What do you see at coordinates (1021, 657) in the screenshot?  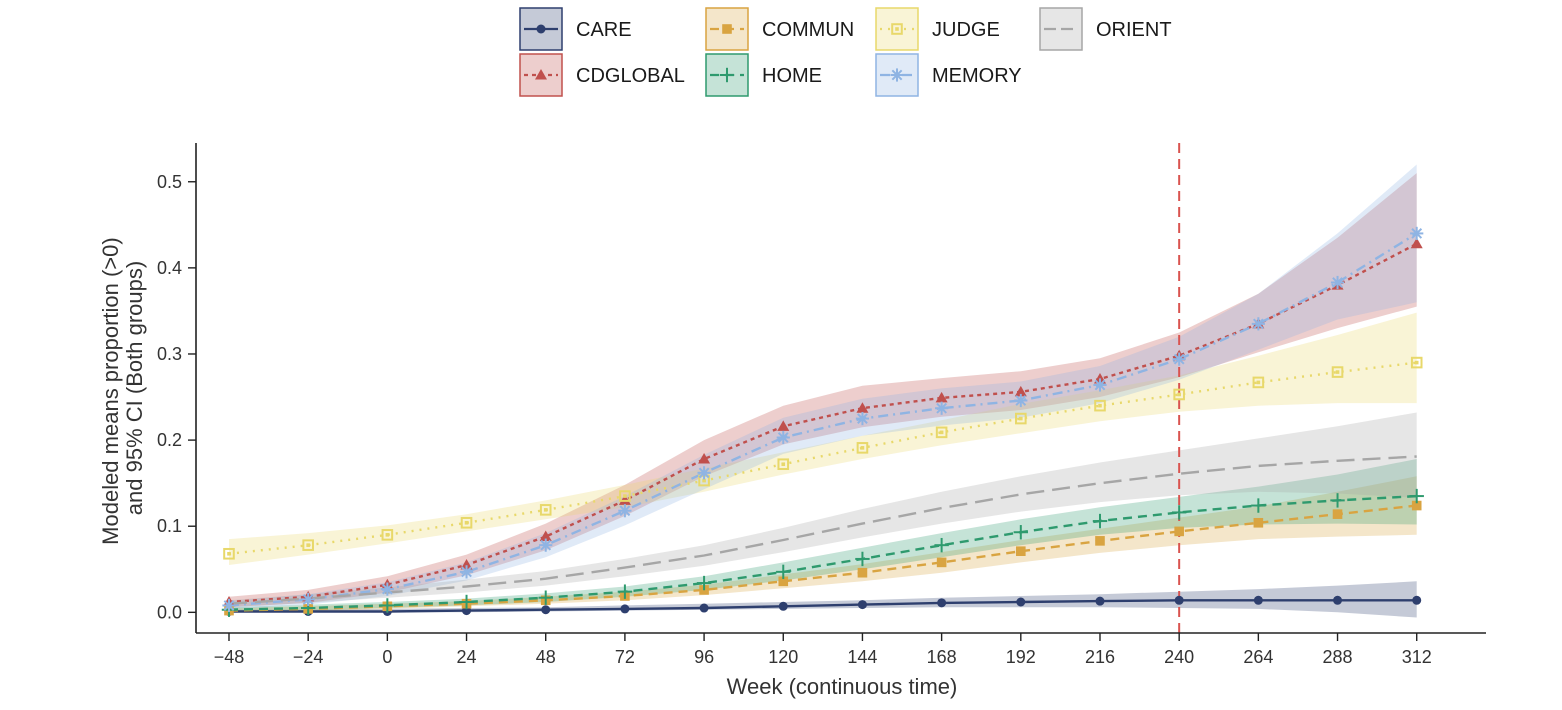 I see `x-tick-label: 192` at bounding box center [1021, 657].